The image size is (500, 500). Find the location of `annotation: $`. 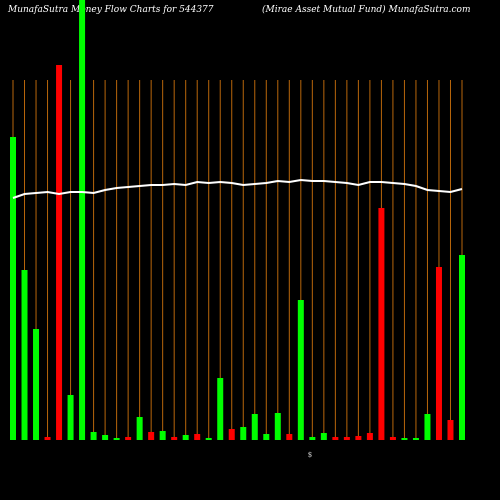

annotation: $ is located at coordinates (310, 455).